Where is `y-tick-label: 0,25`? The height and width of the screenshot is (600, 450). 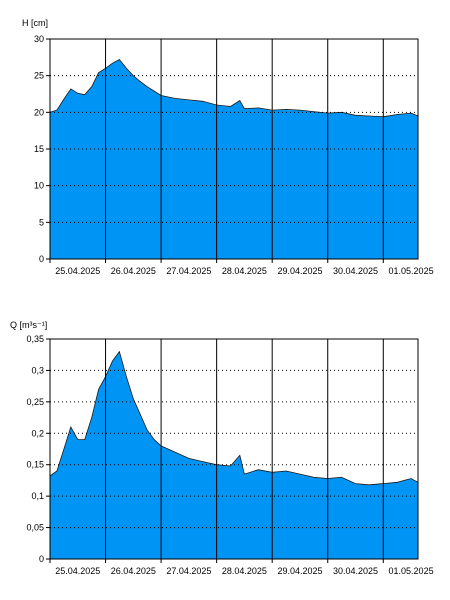
y-tick-label: 0,25 is located at coordinates (35, 402).